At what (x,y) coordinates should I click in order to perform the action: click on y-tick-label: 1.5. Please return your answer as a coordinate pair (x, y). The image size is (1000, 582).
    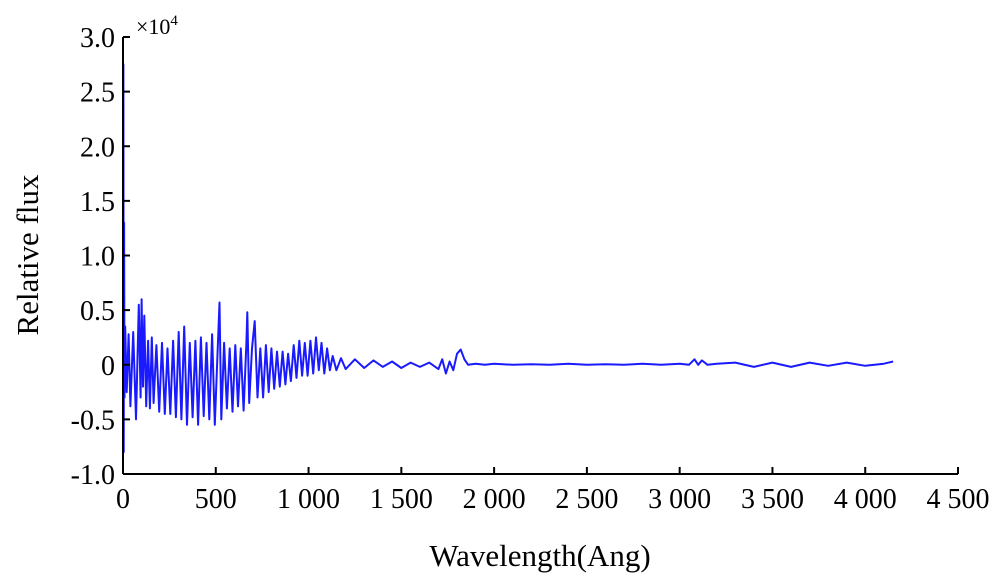
    Looking at the image, I should click on (97, 202).